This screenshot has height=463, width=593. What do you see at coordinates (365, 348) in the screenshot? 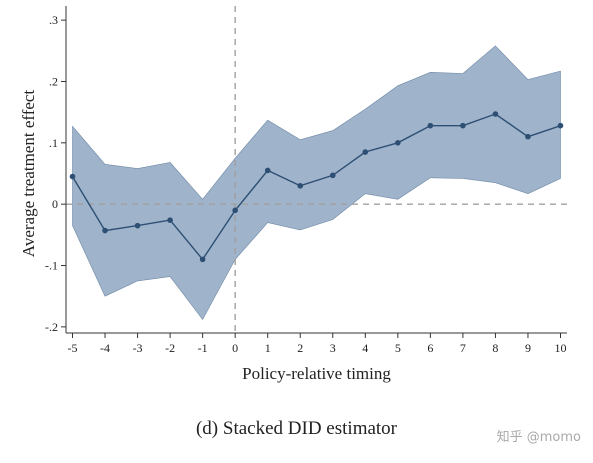
I see `x-tick-label: 4` at bounding box center [365, 348].